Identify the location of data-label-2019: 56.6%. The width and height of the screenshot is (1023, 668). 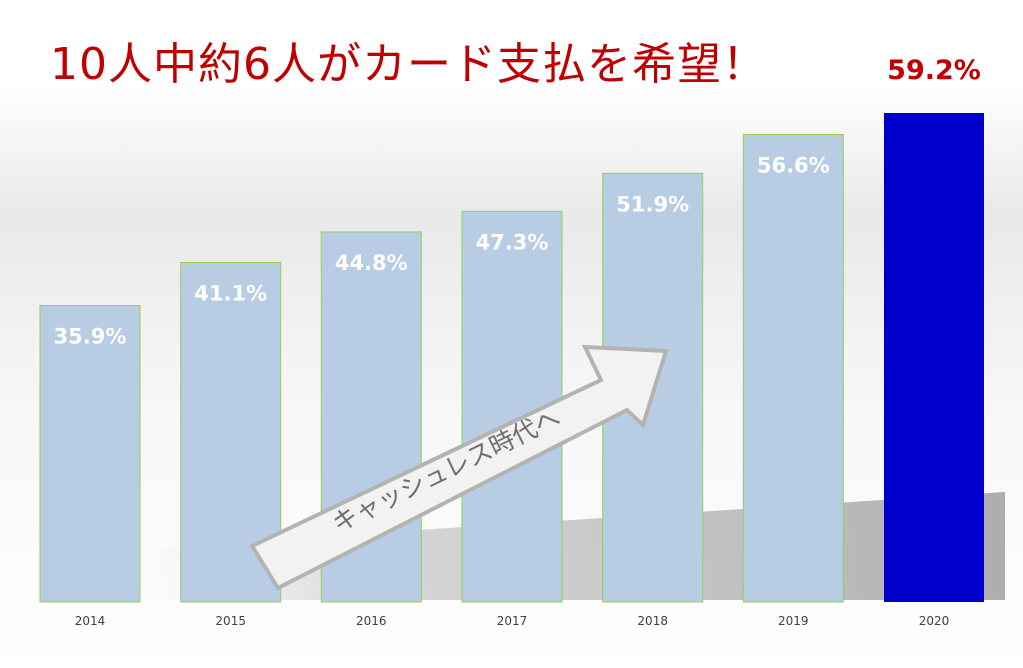
(793, 166).